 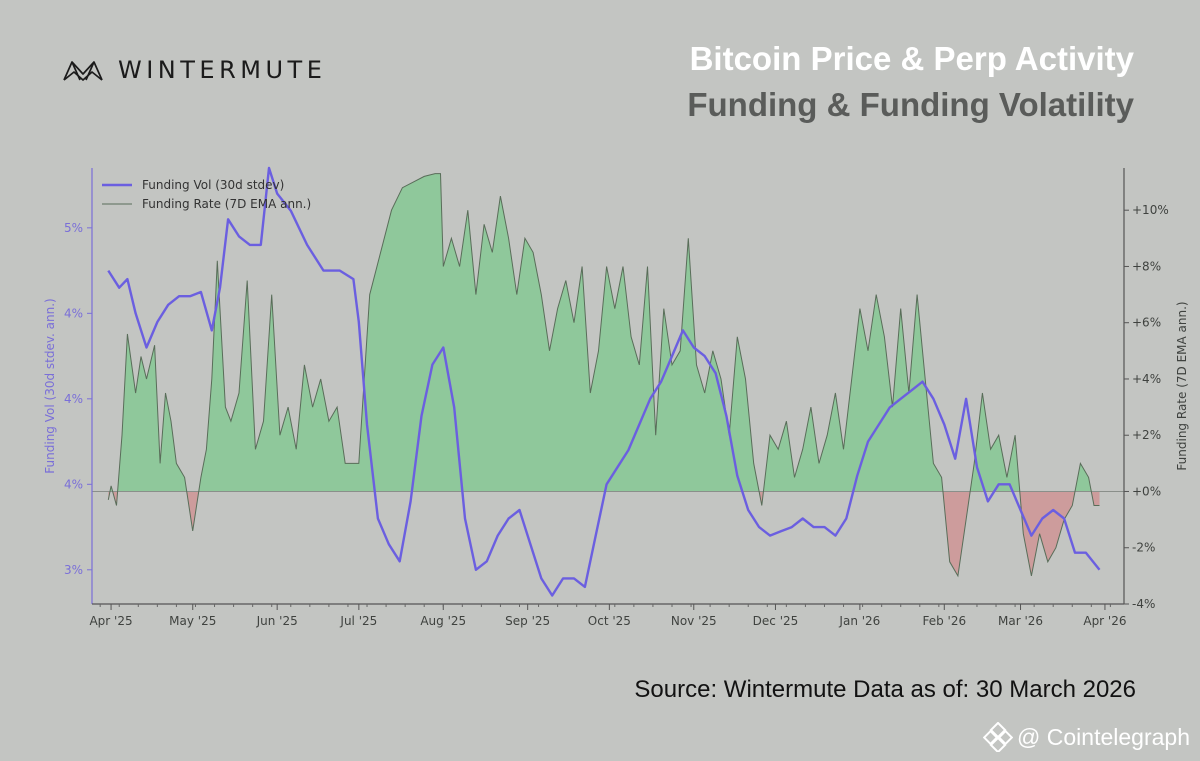 What do you see at coordinates (776, 621) in the screenshot?
I see `x-tick-label-8: Dec '25` at bounding box center [776, 621].